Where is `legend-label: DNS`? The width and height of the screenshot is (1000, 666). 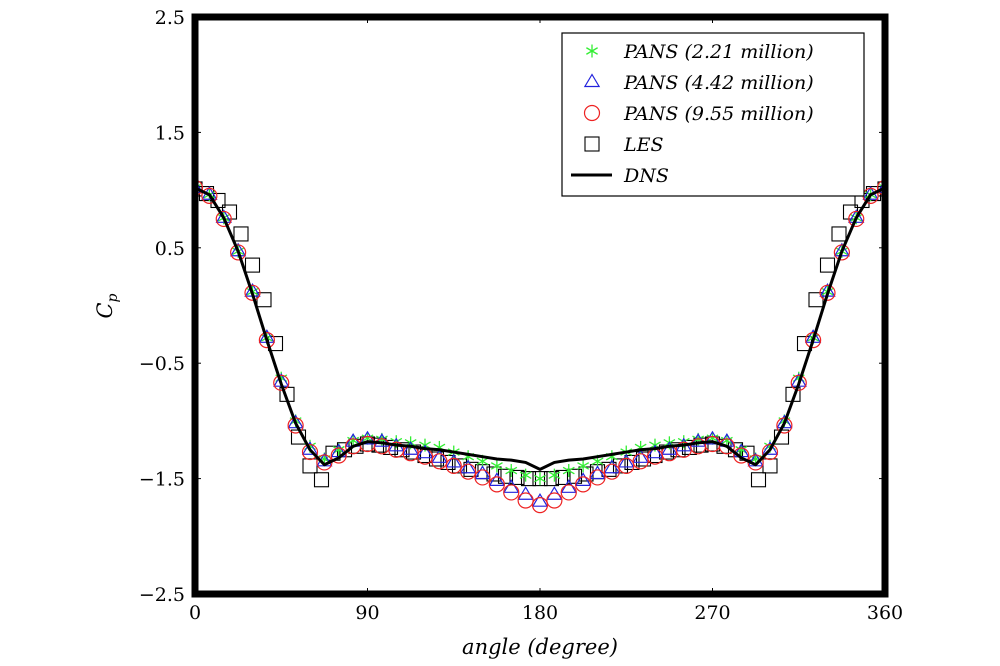
legend-label: DNS is located at coordinates (646, 176).